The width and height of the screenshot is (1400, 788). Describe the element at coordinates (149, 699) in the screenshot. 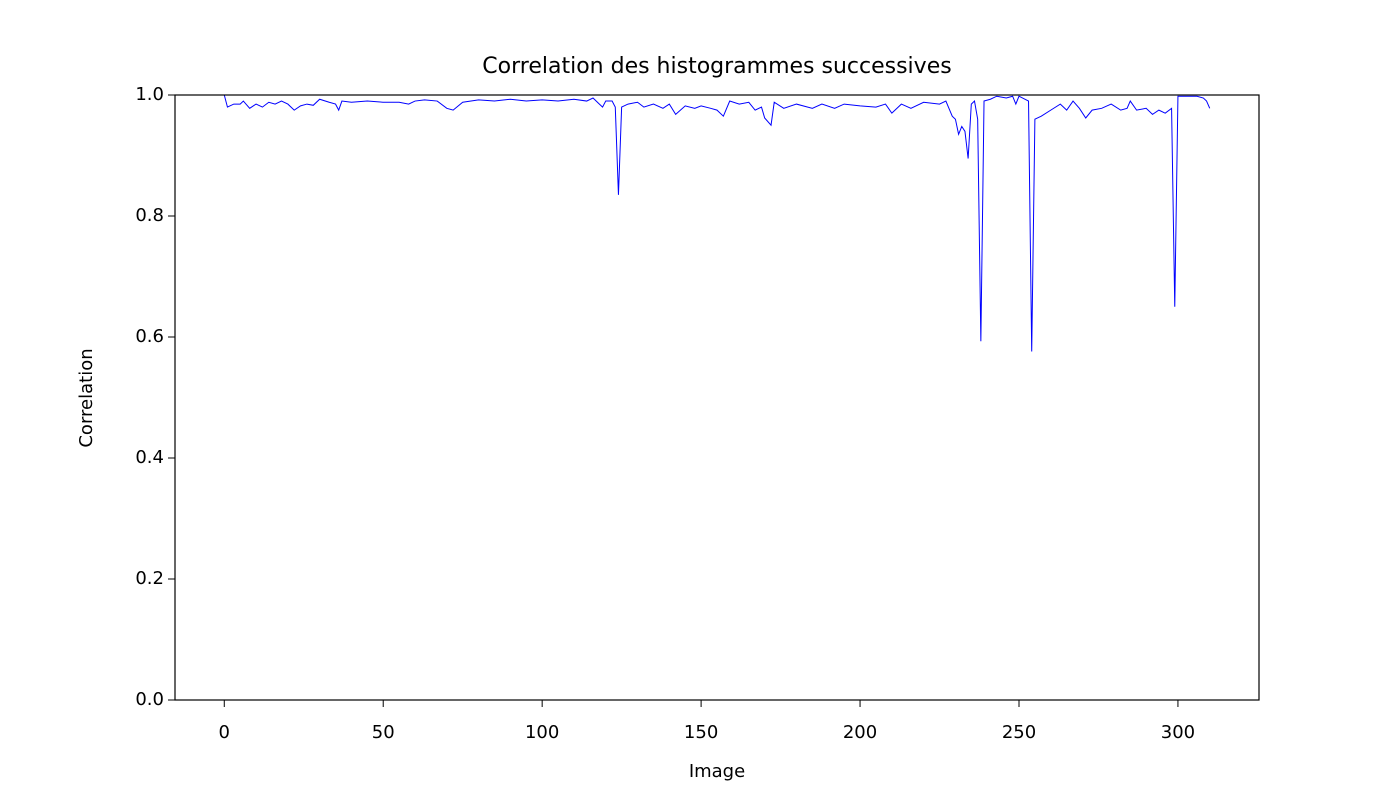

I see `y-tick-label: 0.0` at that location.